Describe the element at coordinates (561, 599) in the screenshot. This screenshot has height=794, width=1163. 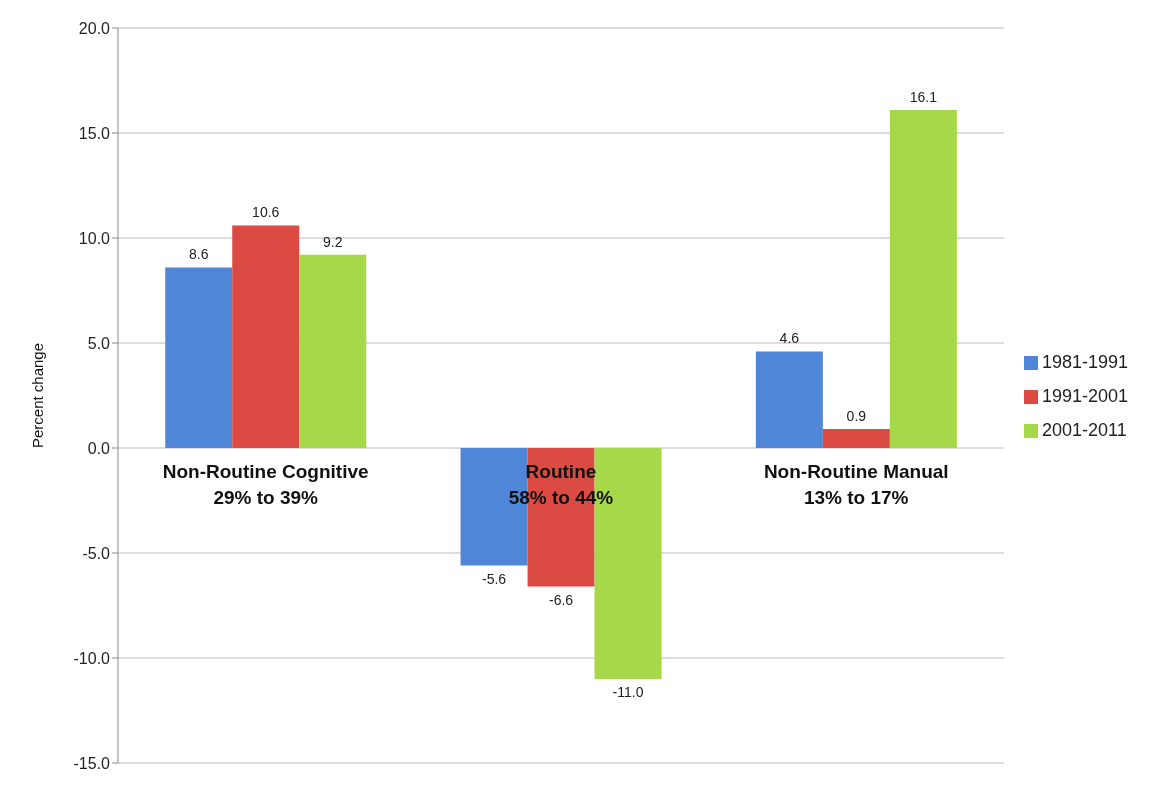
I see `data-label: -6.6` at that location.